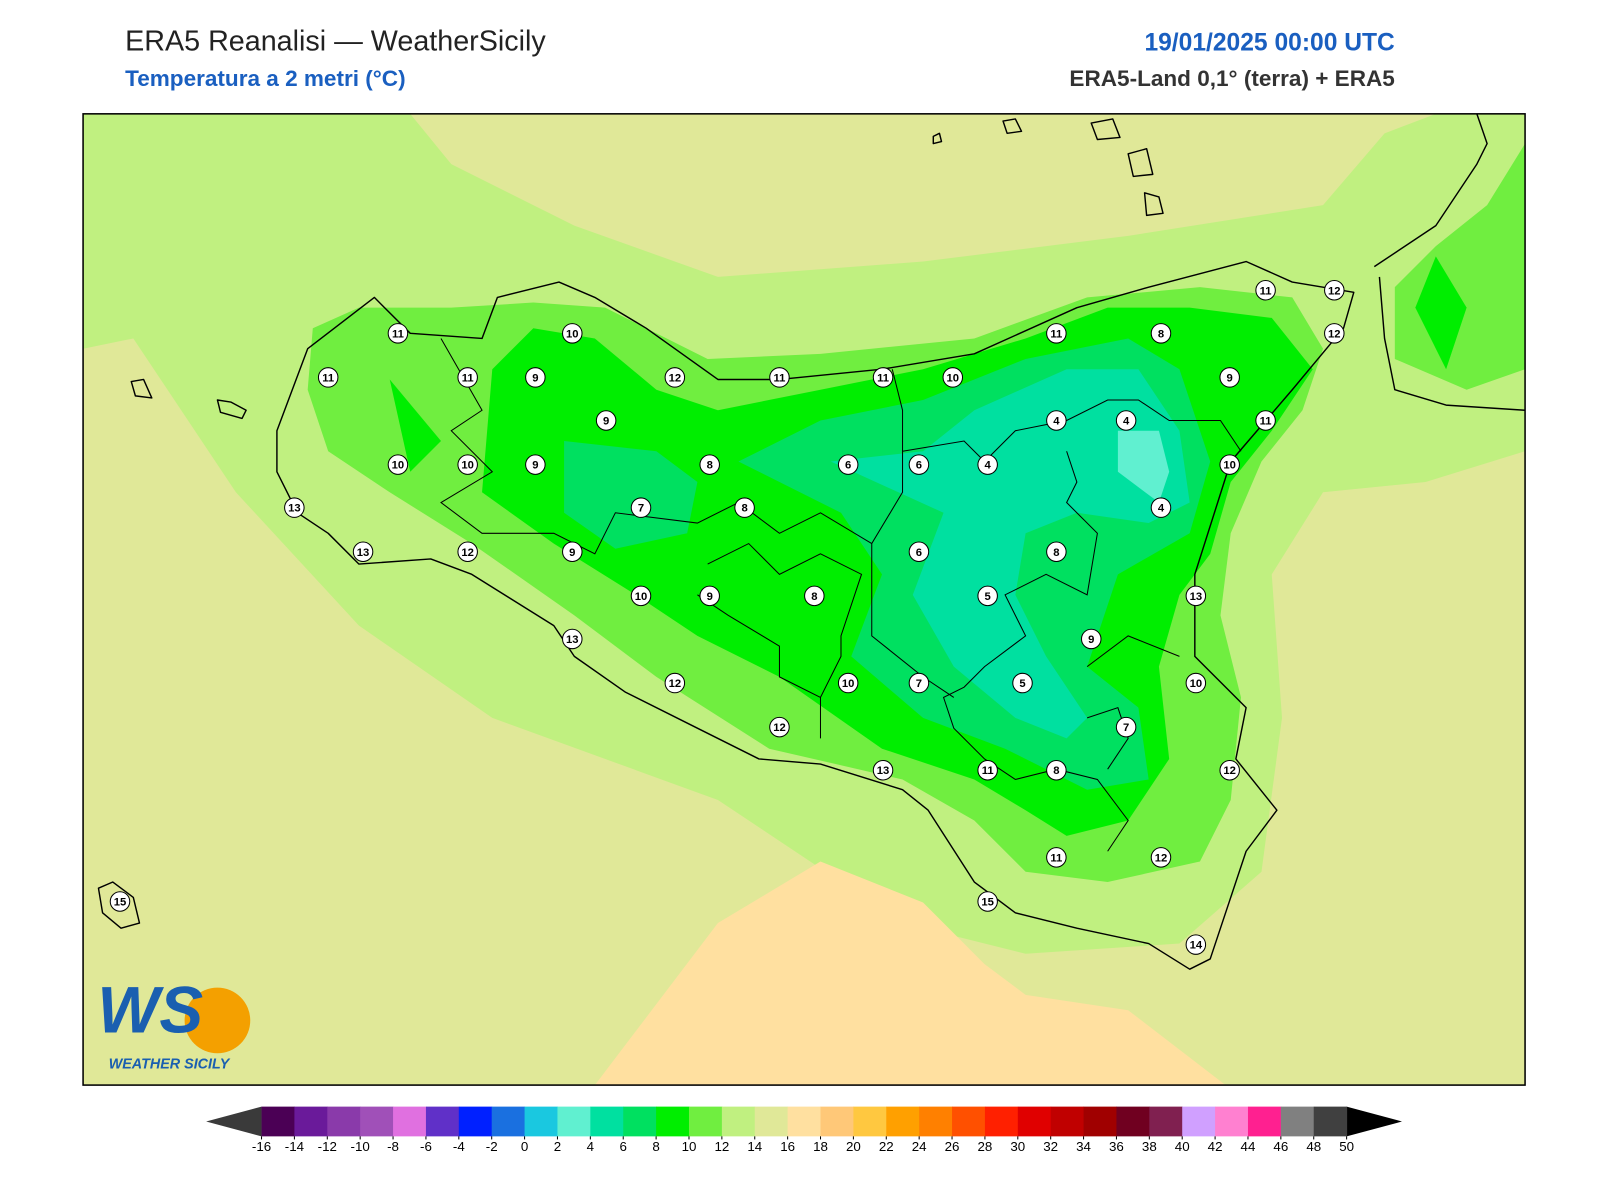 Image resolution: width=1600 pixels, height=1200 pixels. I want to click on colorbar-tick-label: 32, so click(1050, 1146).